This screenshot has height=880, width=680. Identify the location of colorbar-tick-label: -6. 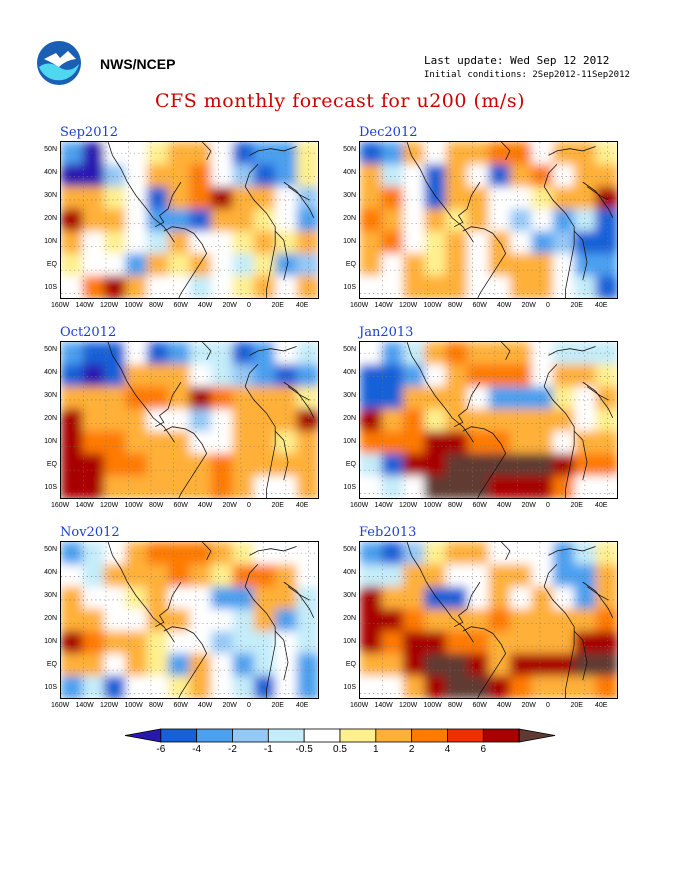
(161, 749).